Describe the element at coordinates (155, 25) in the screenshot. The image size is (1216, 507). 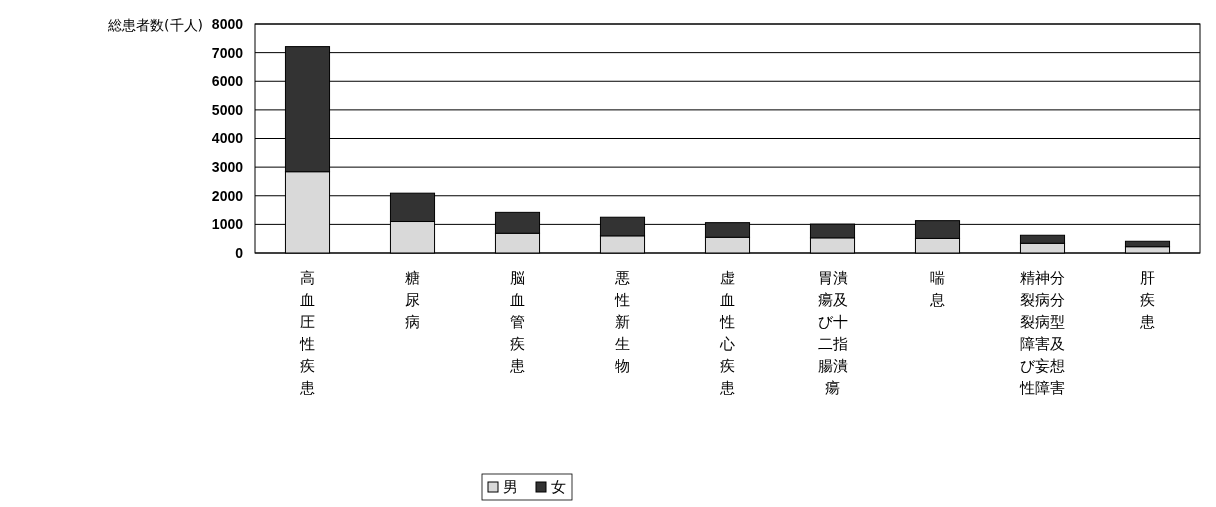
I see `y-axis-title: 総患者数(千人)` at that location.